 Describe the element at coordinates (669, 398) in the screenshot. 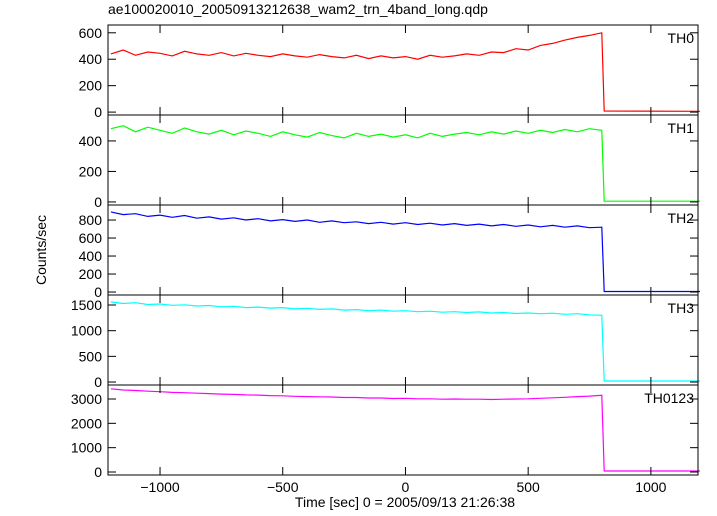

I see `panel-label: TH0123` at that location.